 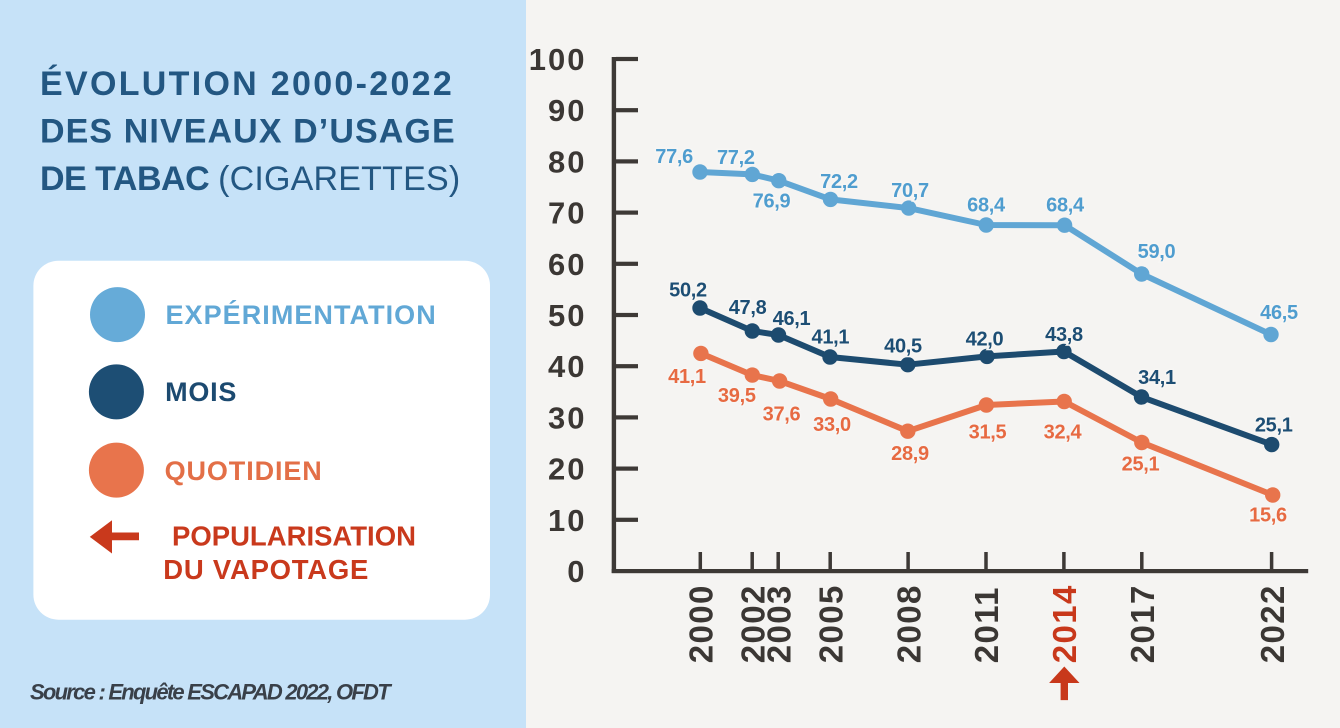 What do you see at coordinates (737, 396) in the screenshot?
I see `svg-text: 39,5` at bounding box center [737, 396].